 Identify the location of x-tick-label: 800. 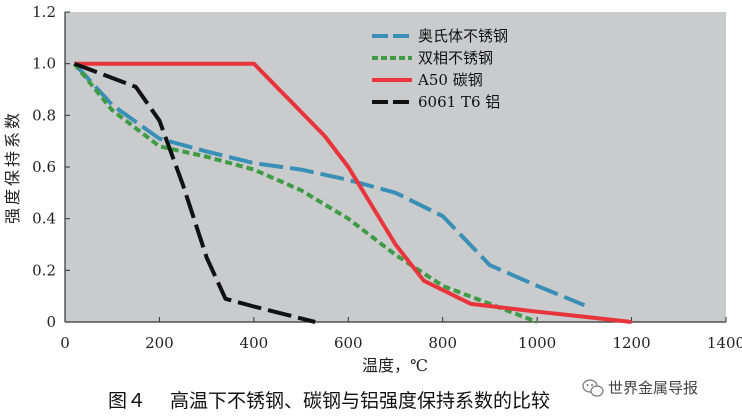
(442, 343).